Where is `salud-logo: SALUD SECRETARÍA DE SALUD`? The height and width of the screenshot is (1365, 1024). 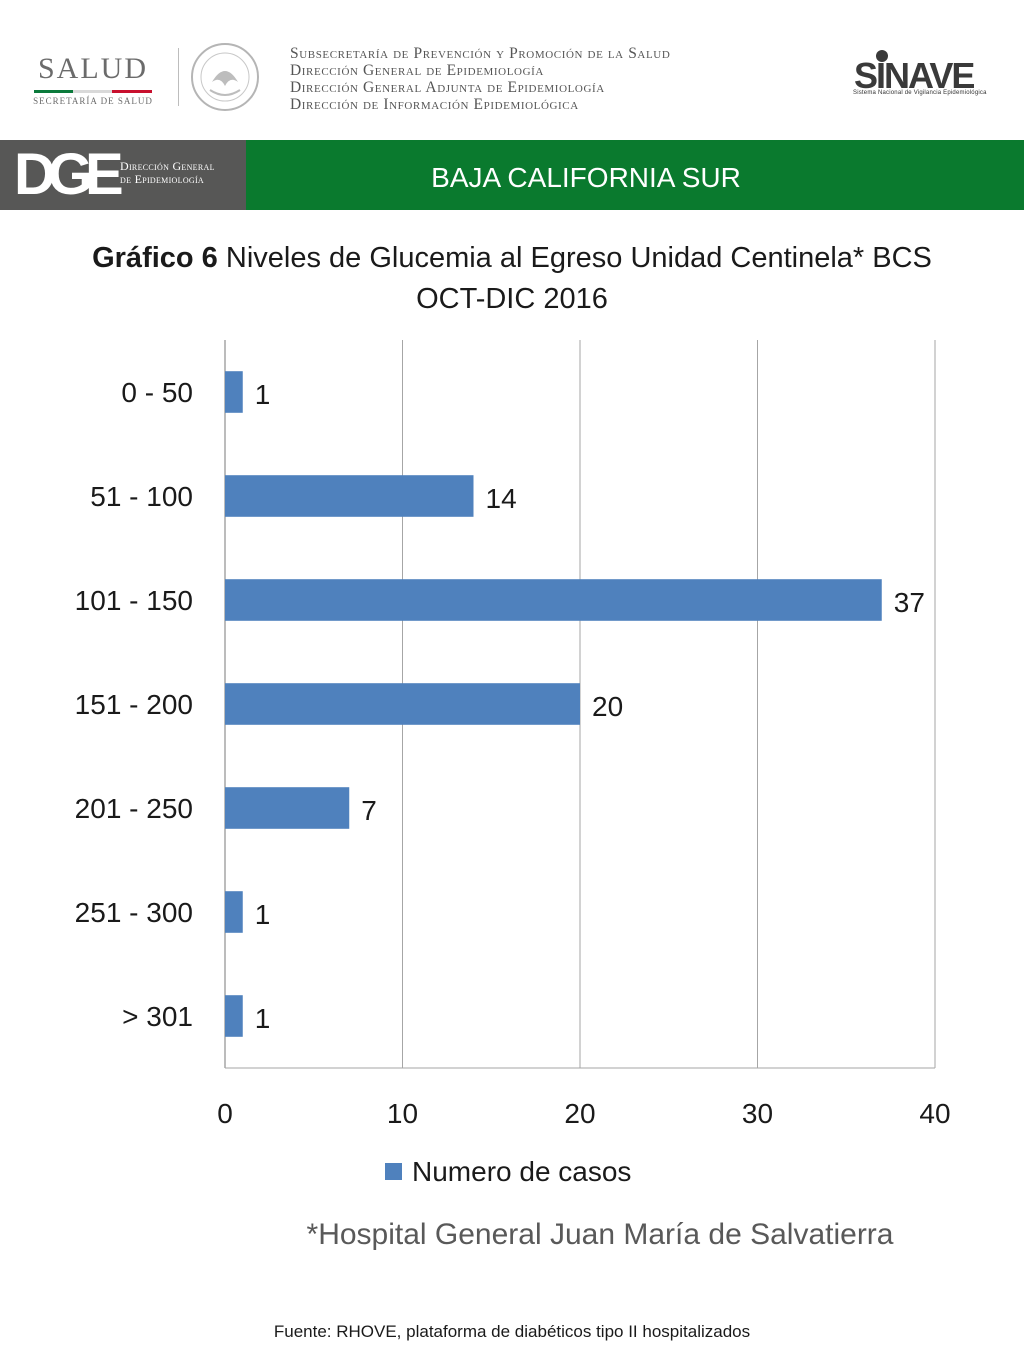 salud-logo: SALUD SECRETARÍA DE SALUD is located at coordinates (93, 79).